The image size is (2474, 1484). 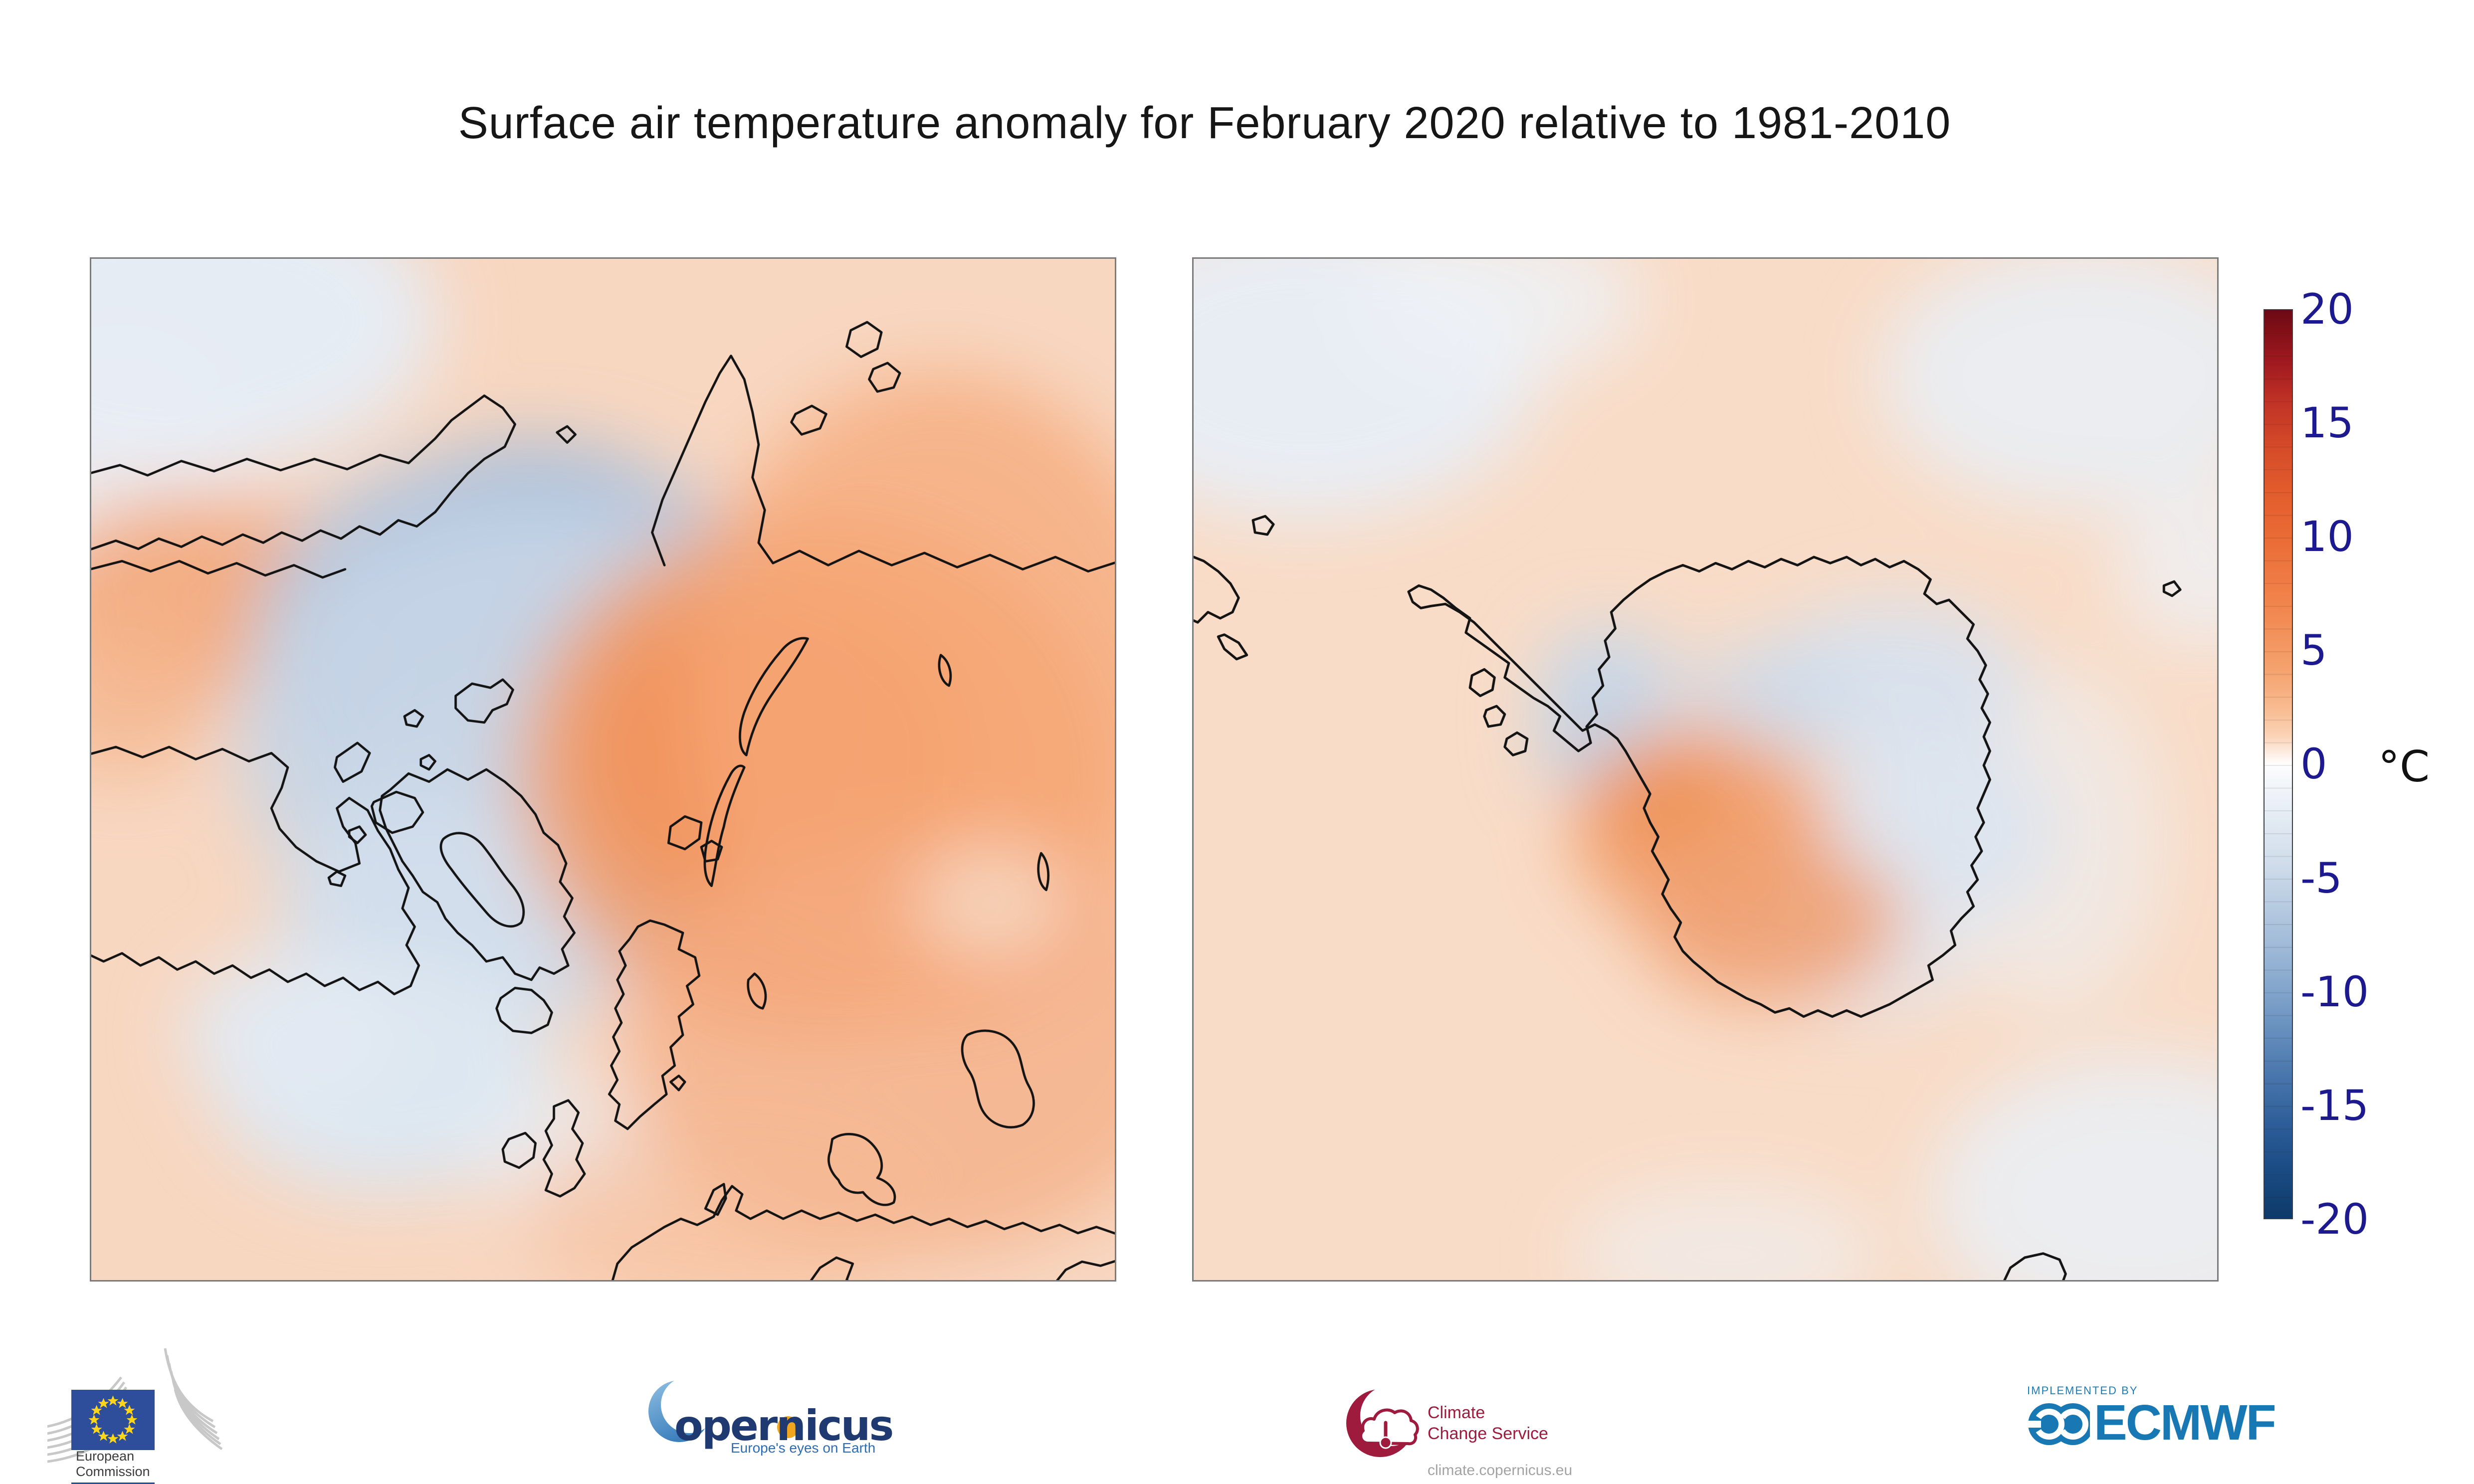 I want to click on ec-wordmark-line2: Commission, so click(x=113, y=1471).